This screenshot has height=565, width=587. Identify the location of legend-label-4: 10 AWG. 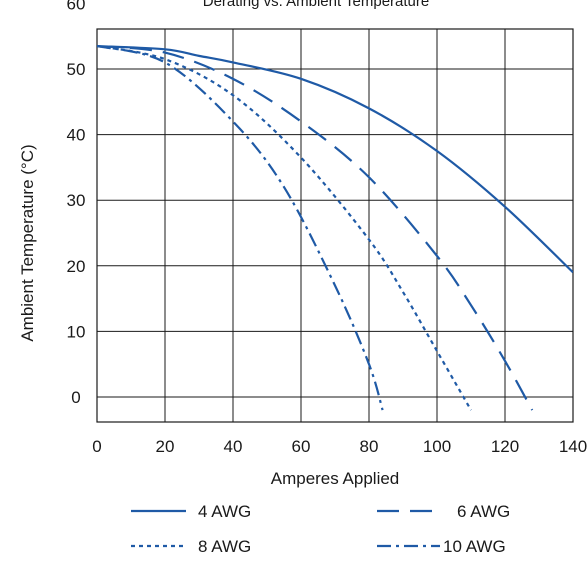
(474, 546).